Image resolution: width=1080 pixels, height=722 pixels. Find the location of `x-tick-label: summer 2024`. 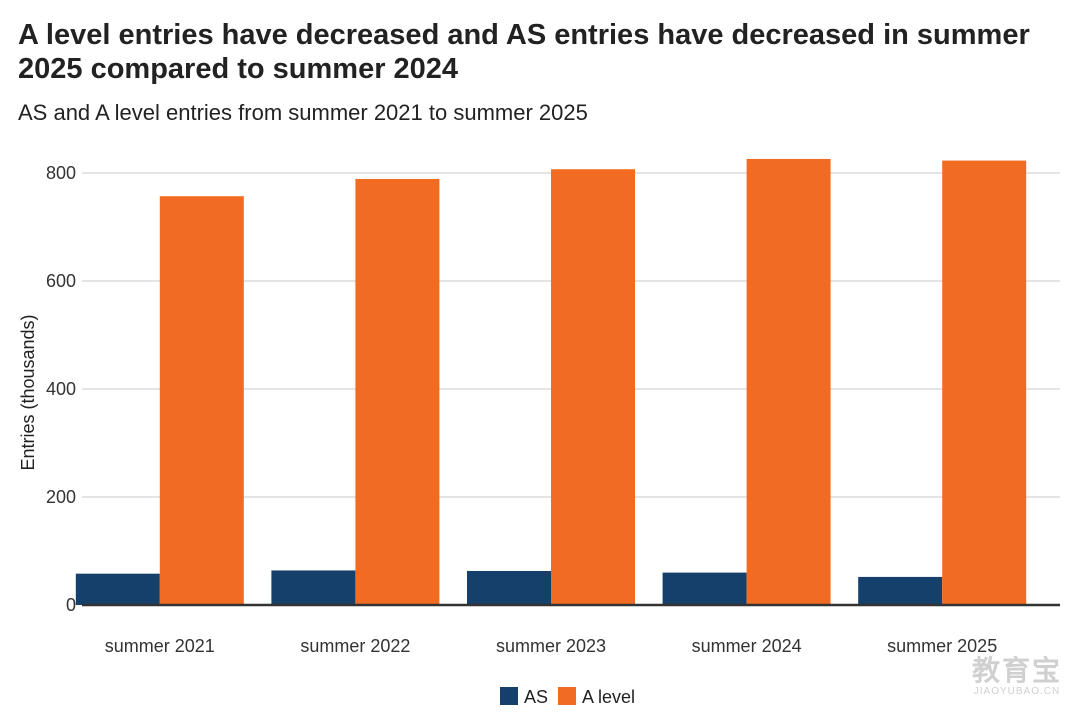

x-tick-label: summer 2024 is located at coordinates (747, 646).